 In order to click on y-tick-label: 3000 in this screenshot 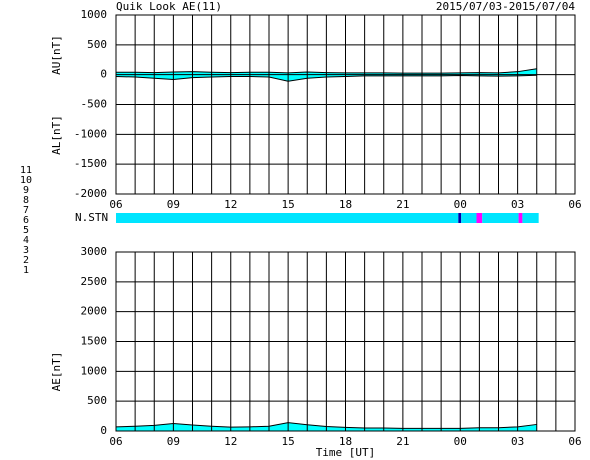, I will do `click(94, 251)`.